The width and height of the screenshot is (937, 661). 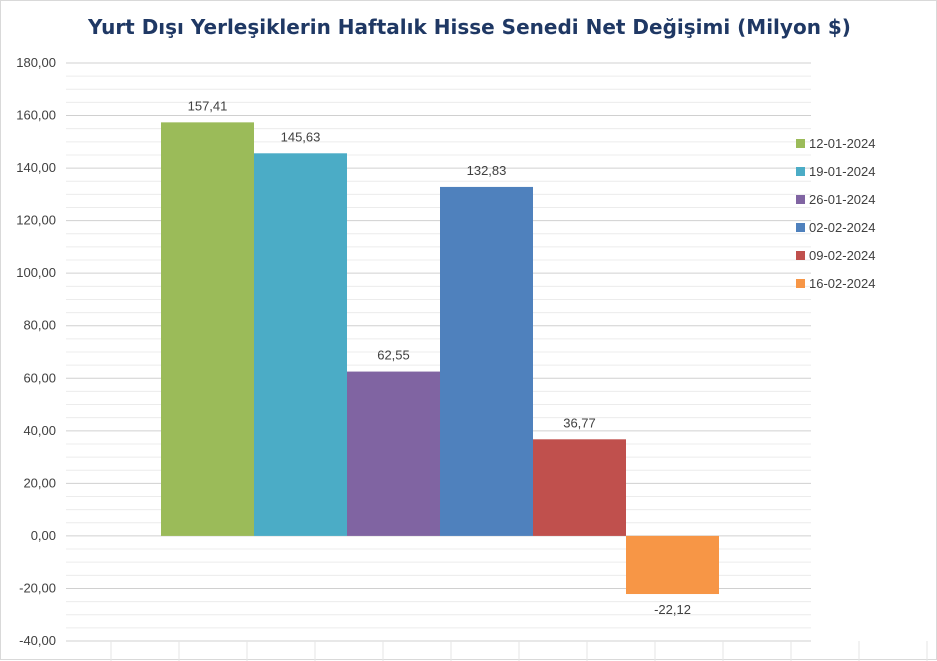 I want to click on data-label: 62,55, so click(x=393, y=355).